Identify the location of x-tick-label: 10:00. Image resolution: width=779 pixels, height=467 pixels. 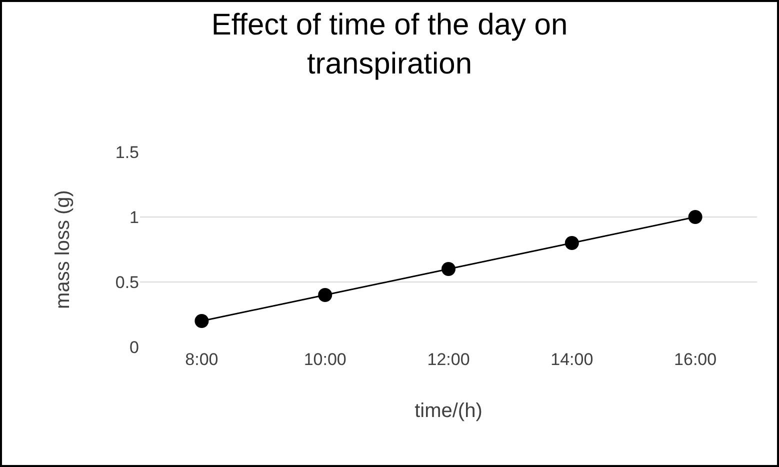
(325, 359).